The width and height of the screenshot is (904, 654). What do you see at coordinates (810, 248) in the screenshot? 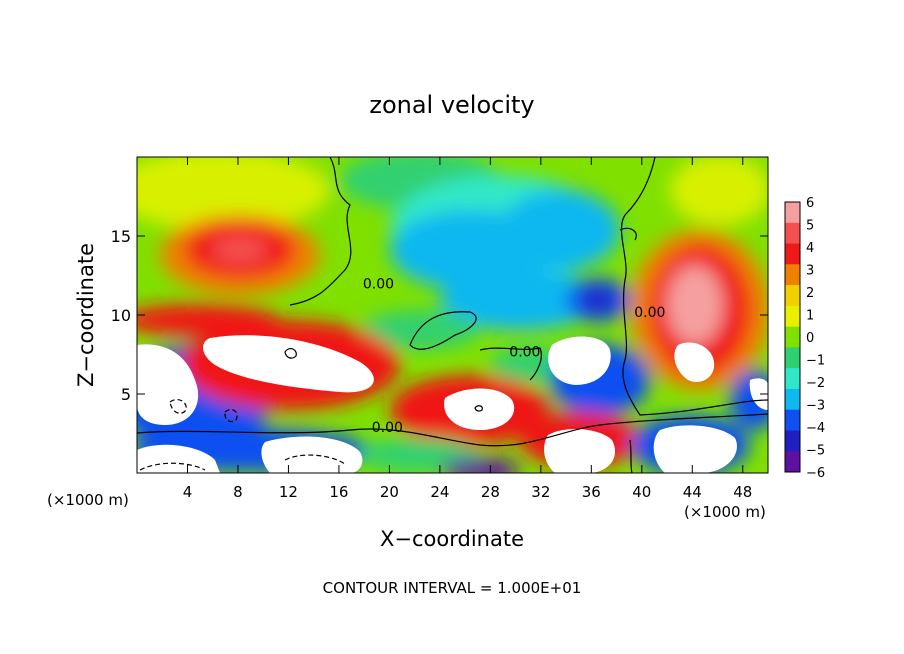
I see `colorbar-label: 4` at bounding box center [810, 248].